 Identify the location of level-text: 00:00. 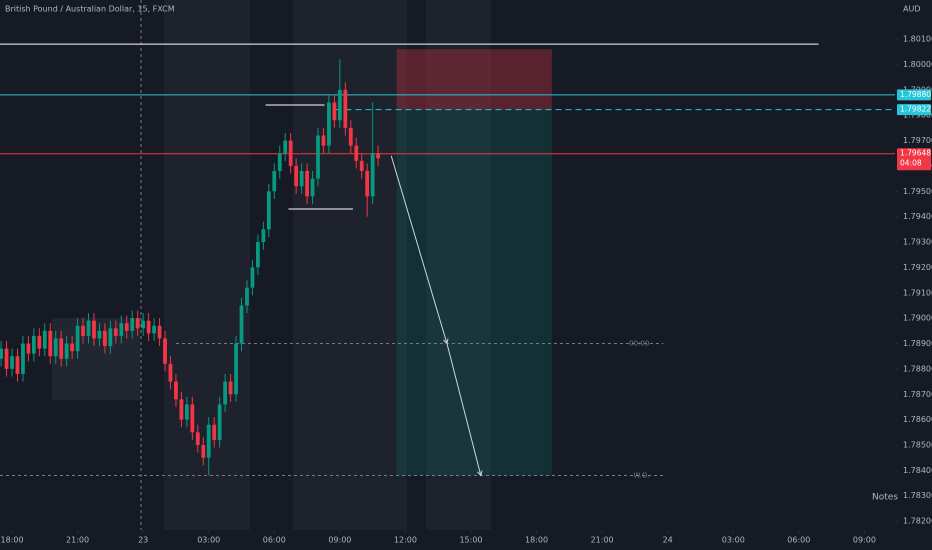
(639, 344).